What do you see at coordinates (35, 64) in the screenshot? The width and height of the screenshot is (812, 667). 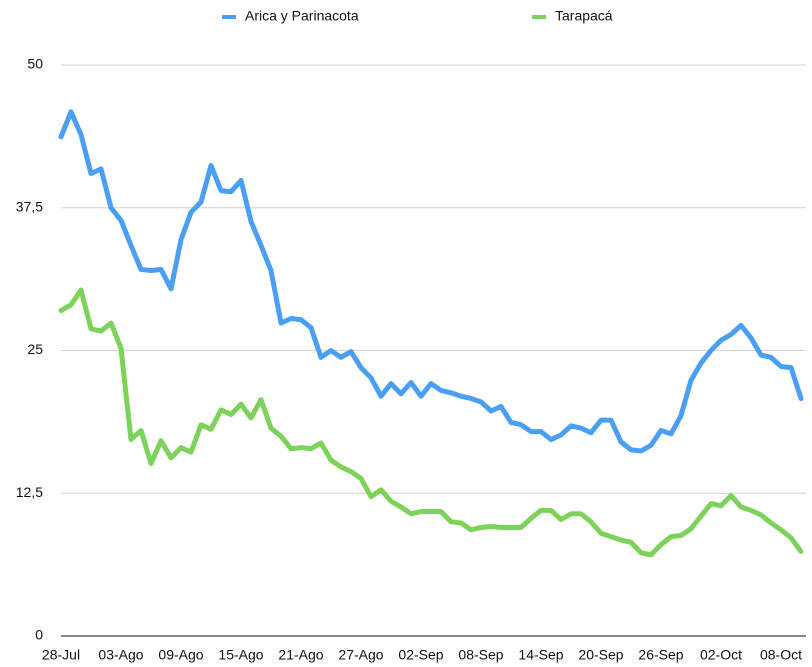 I see `y-tick-label: 50` at bounding box center [35, 64].